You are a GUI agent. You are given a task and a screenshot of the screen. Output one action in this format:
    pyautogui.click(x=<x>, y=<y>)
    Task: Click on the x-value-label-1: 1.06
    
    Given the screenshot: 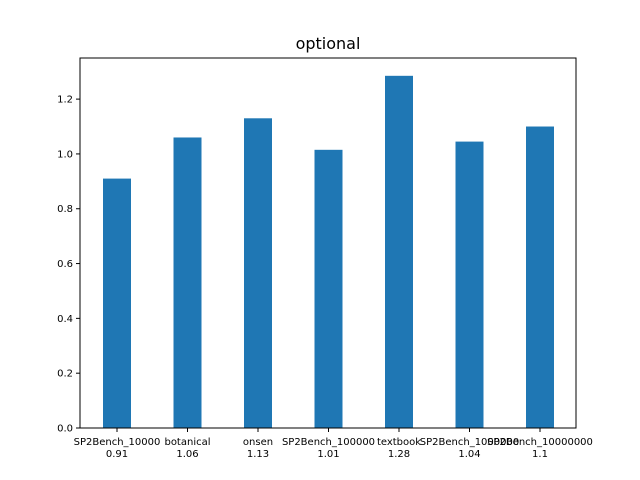 What is the action you would take?
    pyautogui.click(x=187, y=454)
    